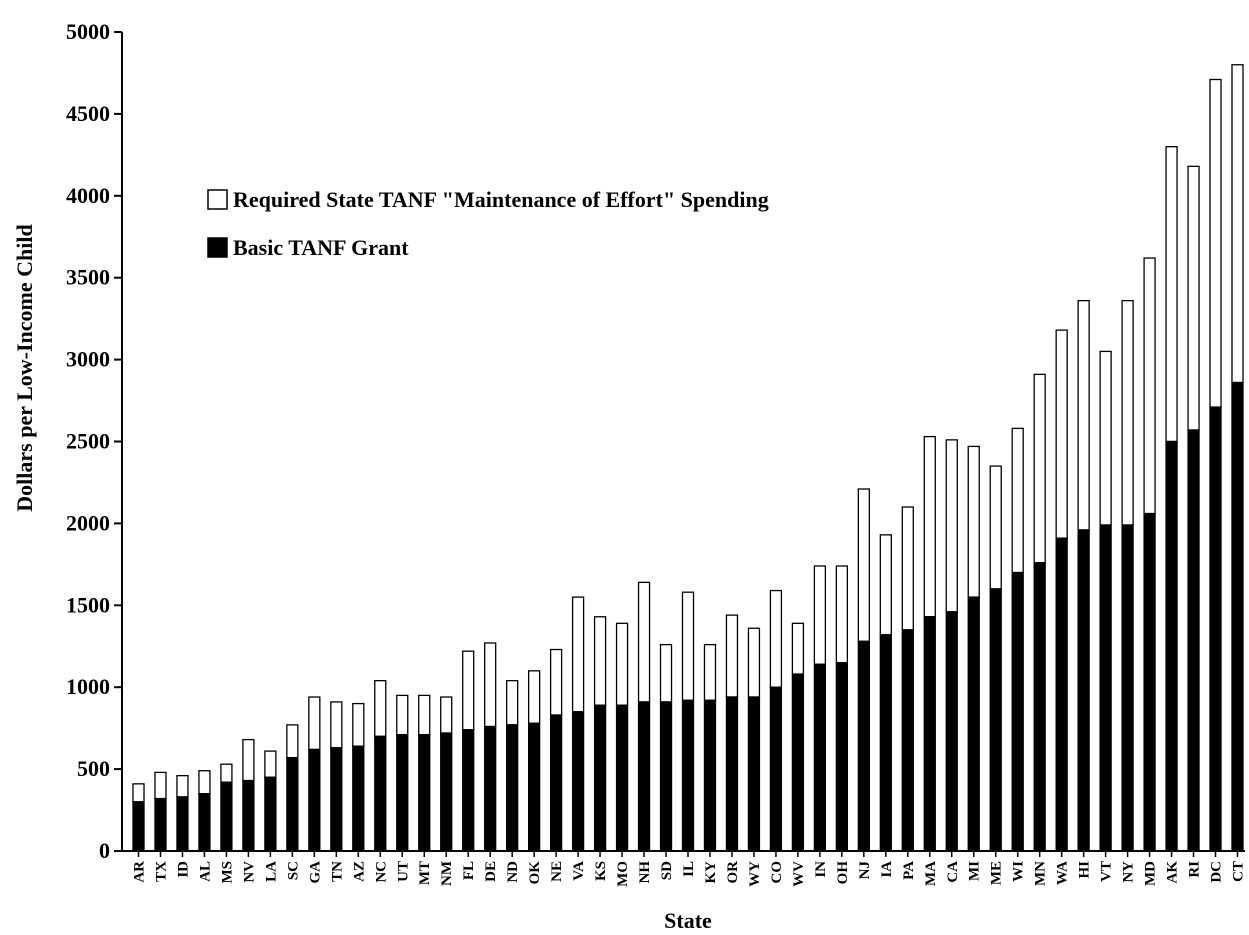 This screenshot has width=1249, height=935. I want to click on bar-moe-ct, so click(1237, 224).